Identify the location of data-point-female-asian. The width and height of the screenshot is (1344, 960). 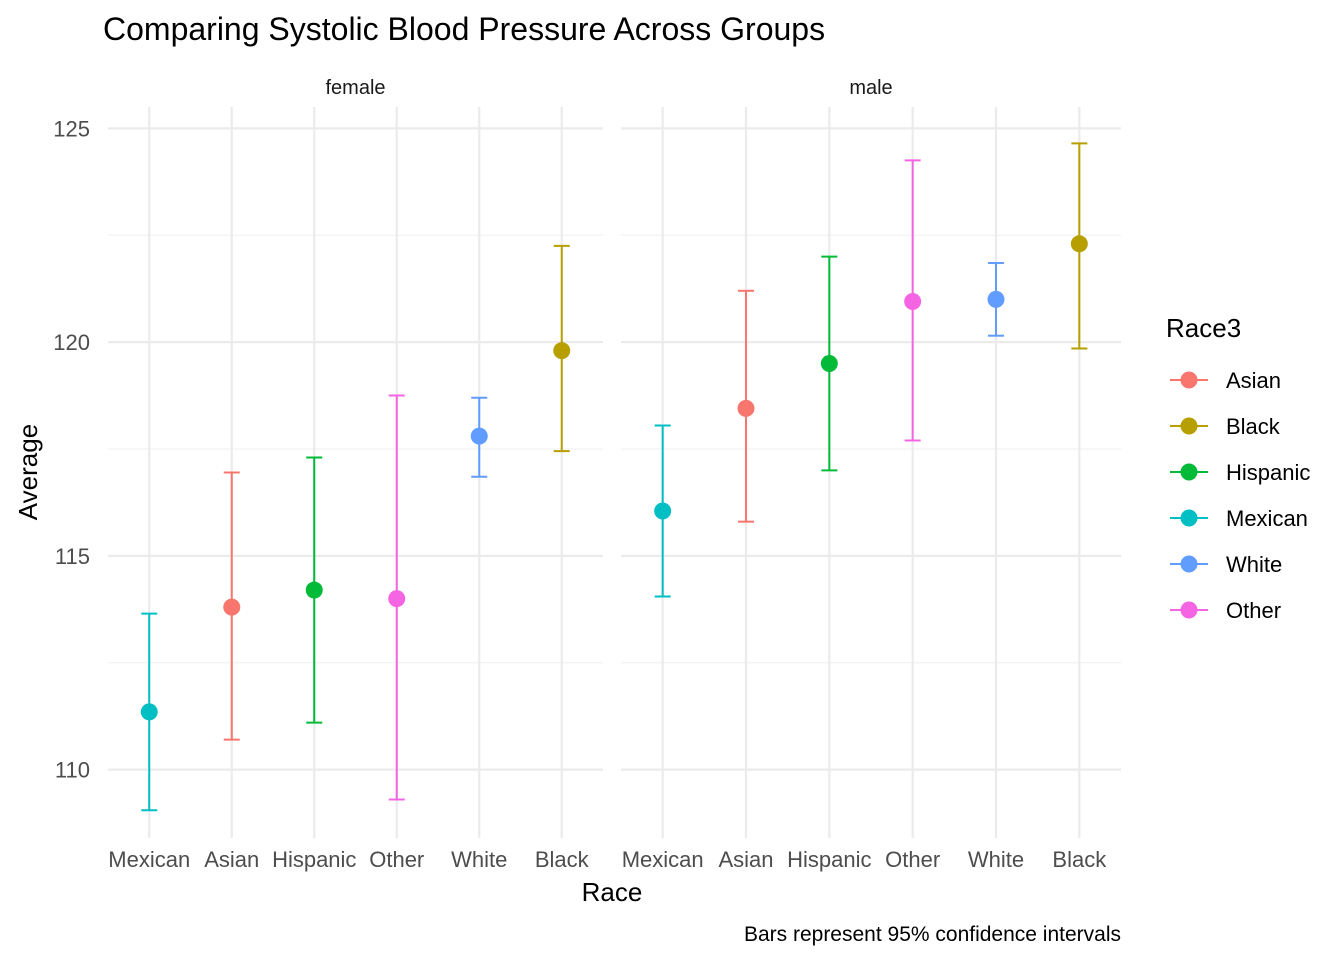
(232, 607).